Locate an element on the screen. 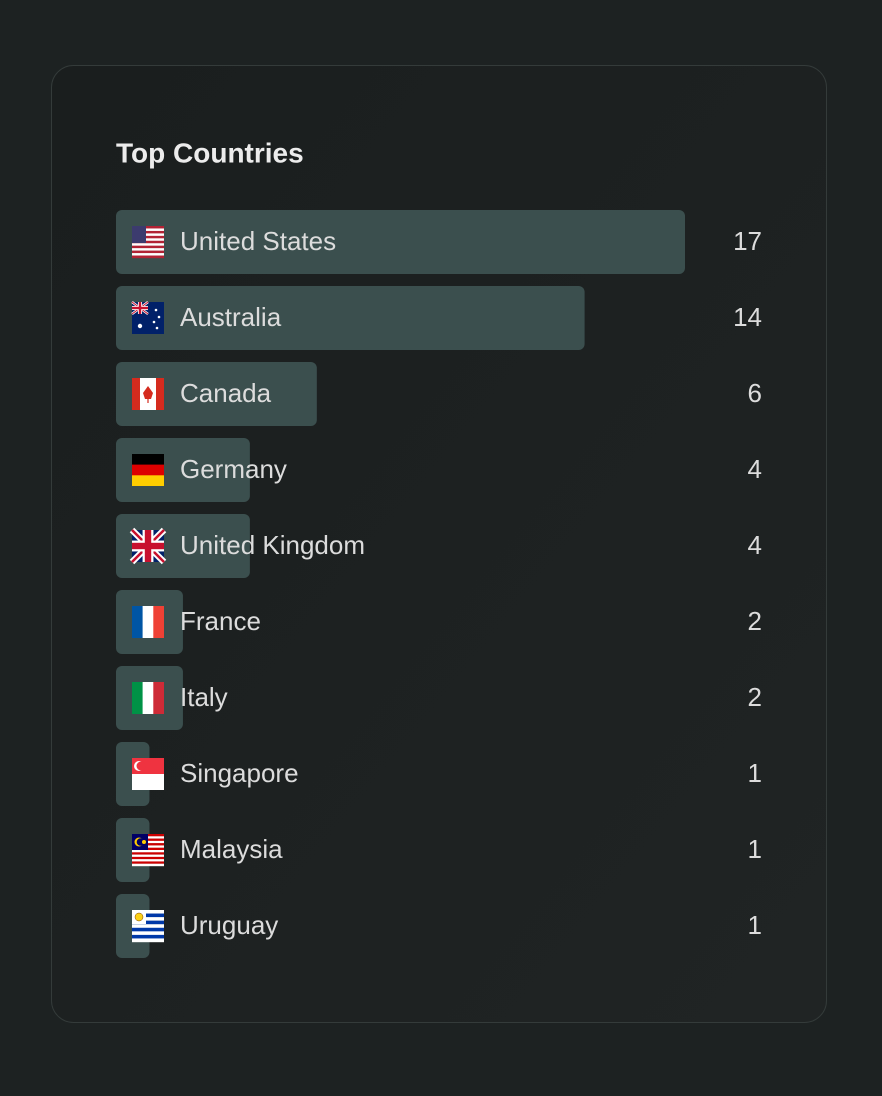 The width and height of the screenshot is (882, 1096). country-label: Germany is located at coordinates (233, 469).